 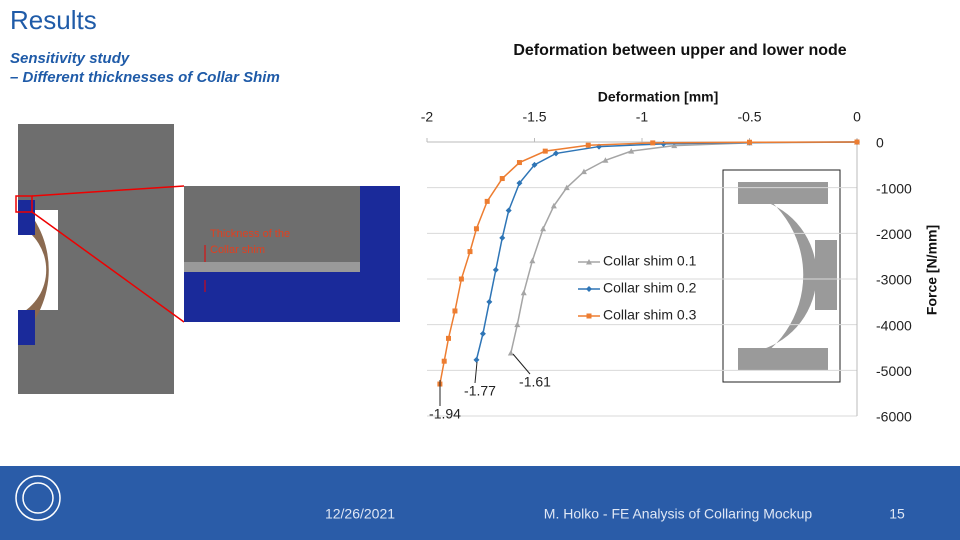 What do you see at coordinates (642, 117) in the screenshot?
I see `x-tick-label: -1` at bounding box center [642, 117].